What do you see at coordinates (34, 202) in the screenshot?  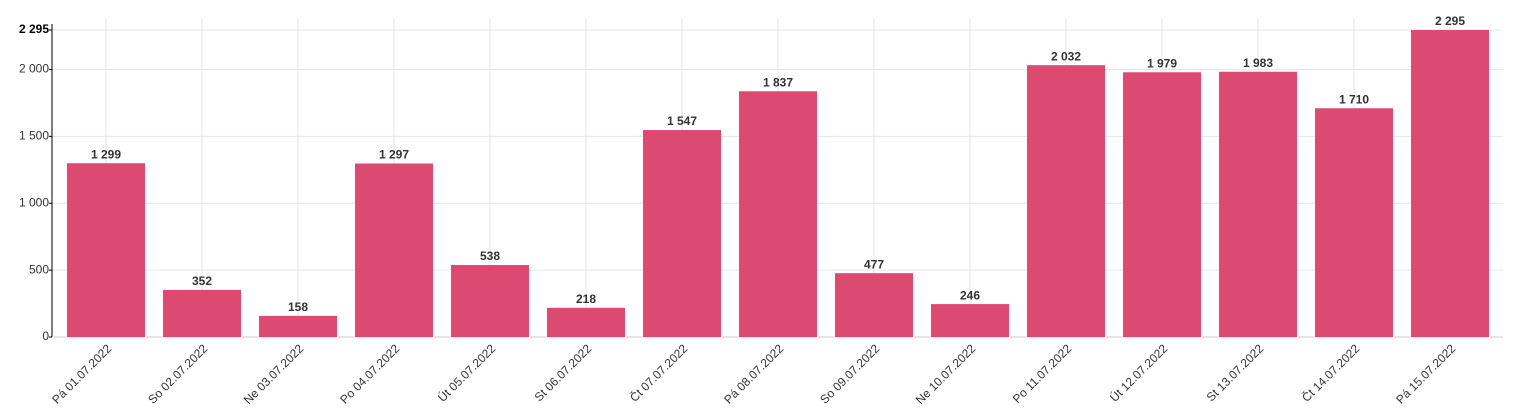 I see `y-tick-label: 1 000` at bounding box center [34, 202].